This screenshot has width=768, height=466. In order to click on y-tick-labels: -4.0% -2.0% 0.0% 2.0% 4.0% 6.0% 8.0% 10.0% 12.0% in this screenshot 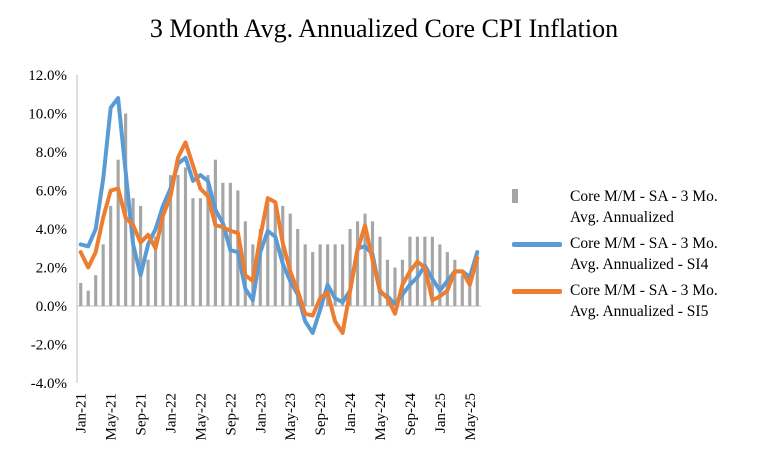, I will do `click(47, 230)`.